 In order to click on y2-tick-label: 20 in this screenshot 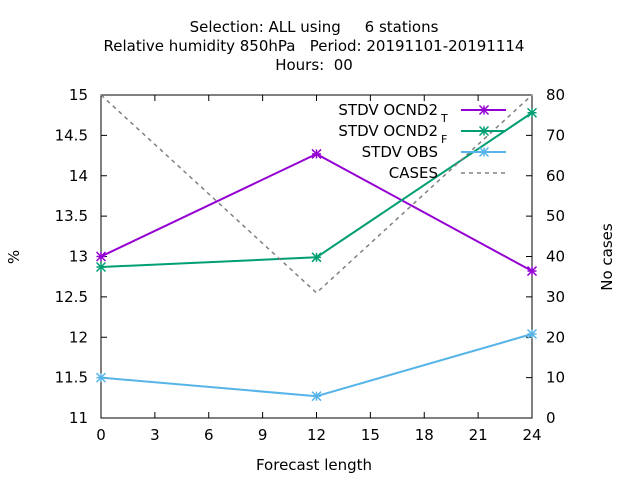, I will do `click(555, 337)`.